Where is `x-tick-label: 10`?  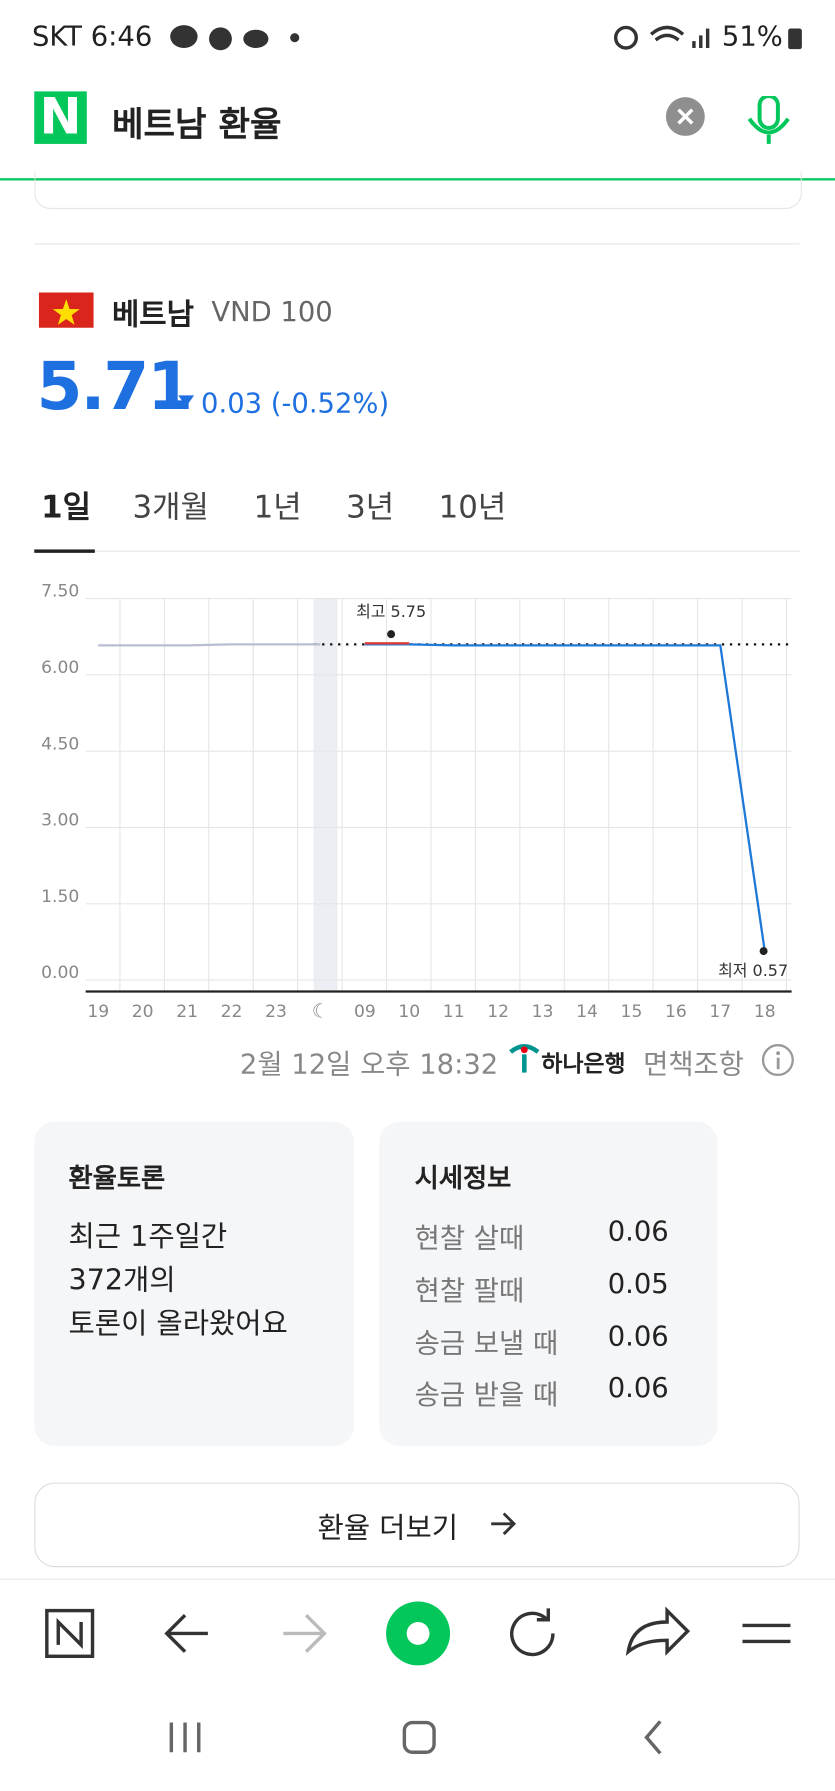
x-tick-label: 10 is located at coordinates (409, 1012).